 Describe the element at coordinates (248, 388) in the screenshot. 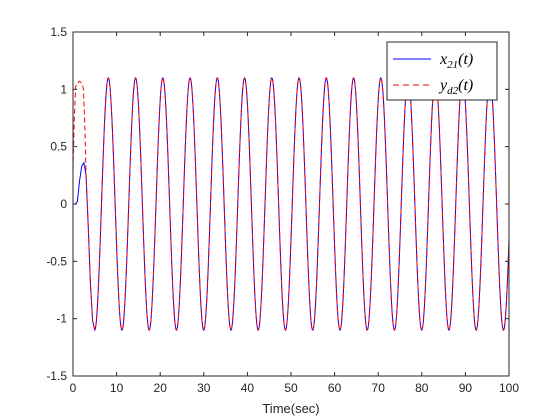

I see `x-tick-label: 40` at that location.